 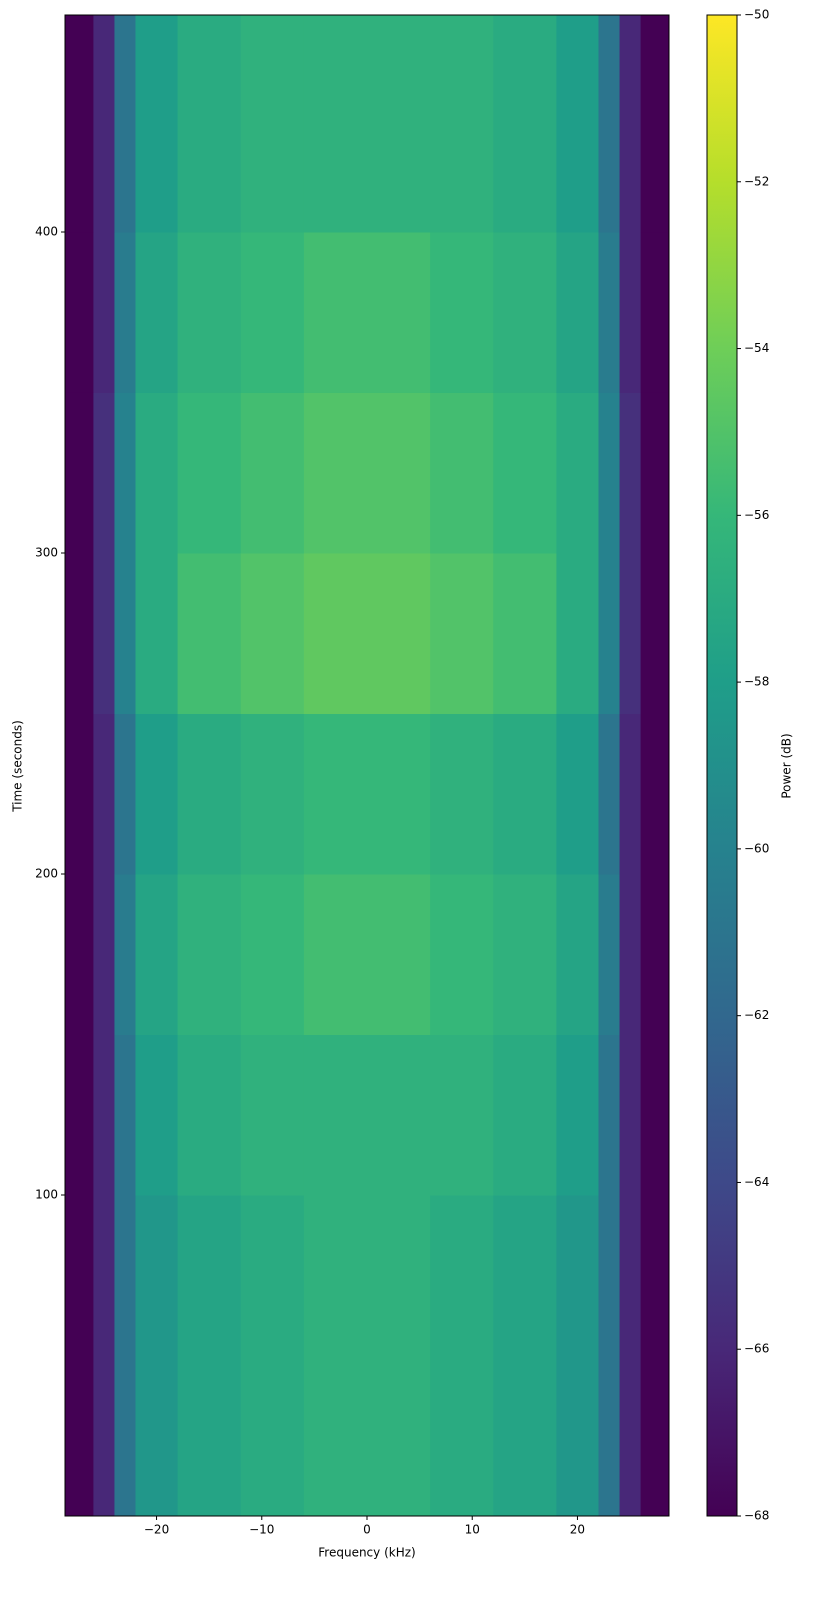 I want to click on colorbar-tick-label: −58, so click(x=756, y=682).